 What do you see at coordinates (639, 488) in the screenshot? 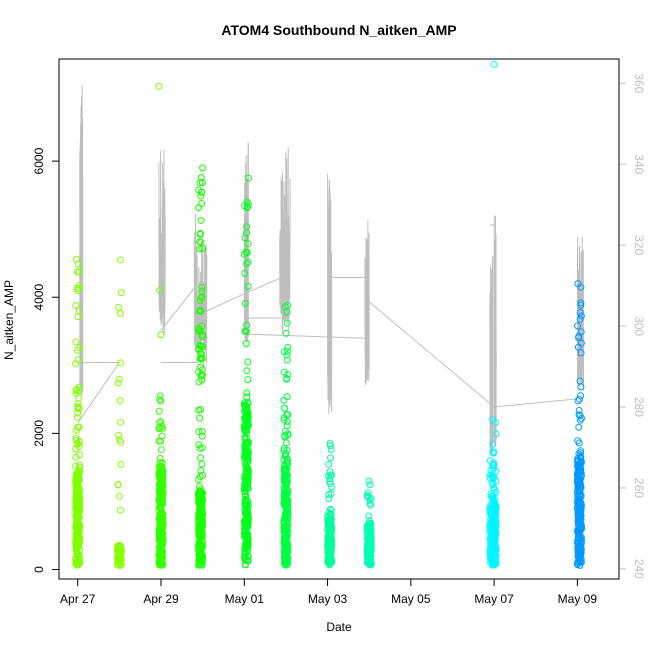
I see `right-tick-label: 260` at bounding box center [639, 488].